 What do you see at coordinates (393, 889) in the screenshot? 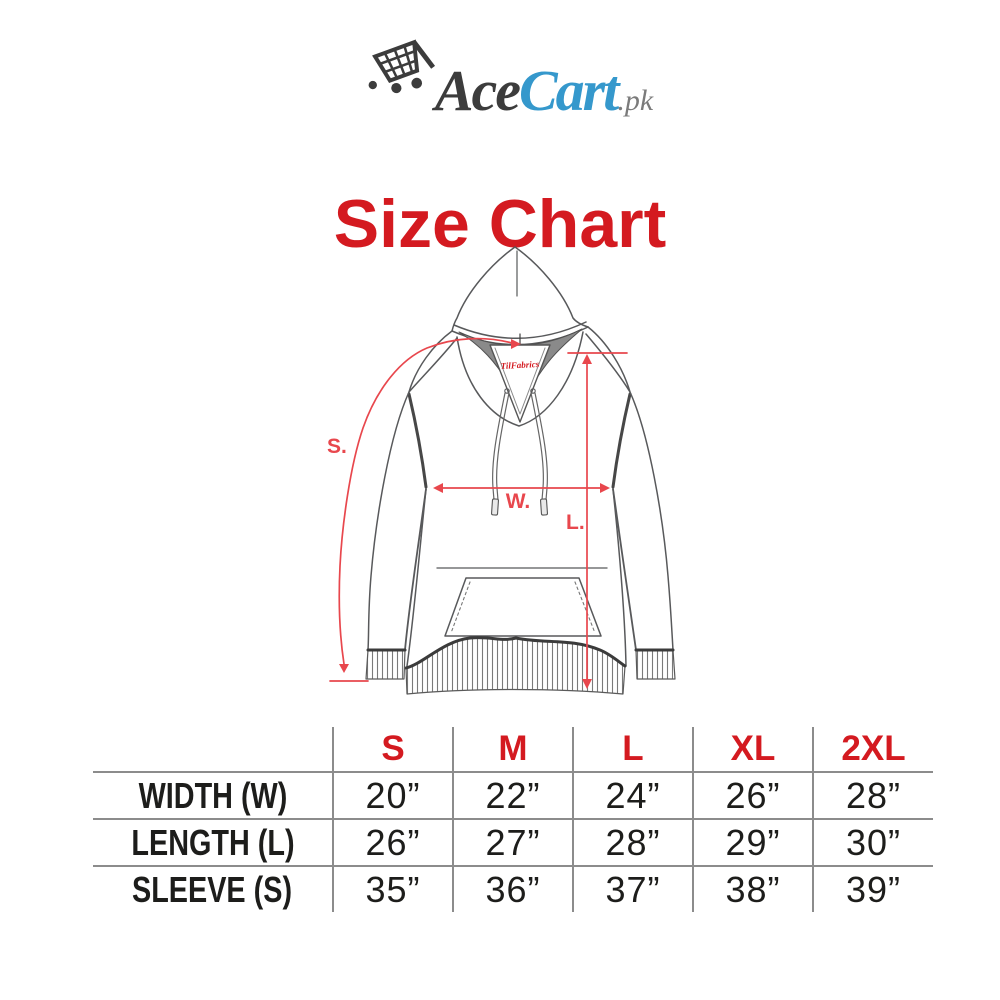
I see `sleeve-value-s: 35”` at bounding box center [393, 889].